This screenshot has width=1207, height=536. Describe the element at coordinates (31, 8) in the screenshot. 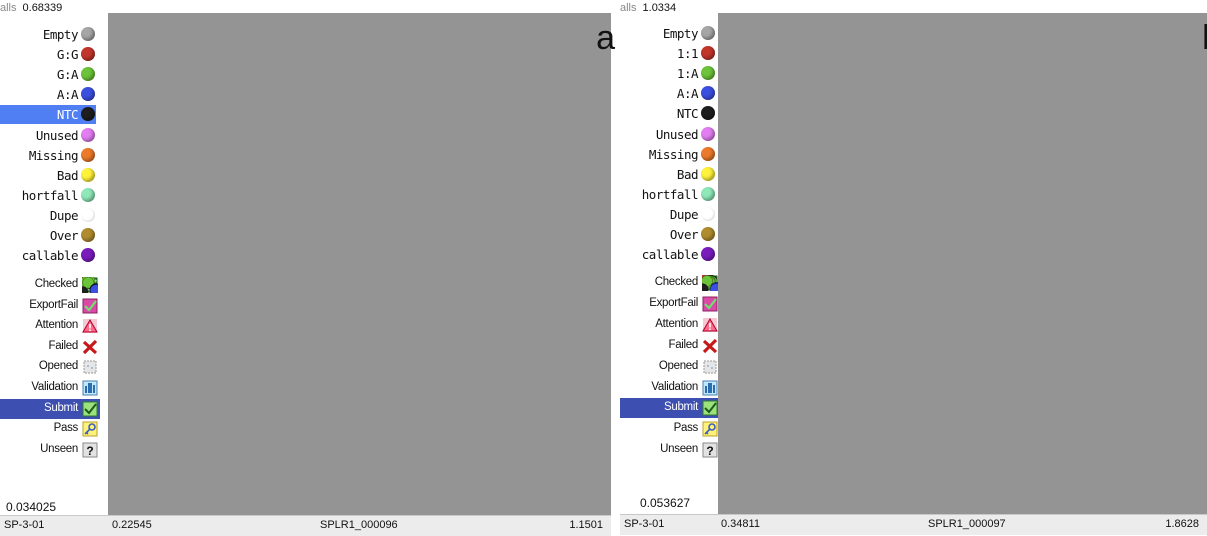

I see `y-max-readout: alls 0.68339` at that location.